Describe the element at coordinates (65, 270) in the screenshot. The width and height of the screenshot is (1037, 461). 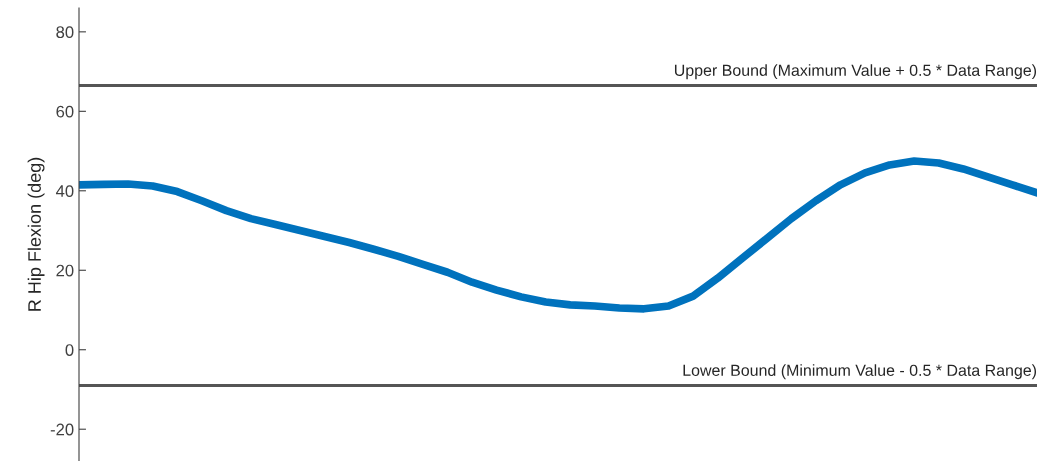
I see `y-tick-label: 20` at that location.